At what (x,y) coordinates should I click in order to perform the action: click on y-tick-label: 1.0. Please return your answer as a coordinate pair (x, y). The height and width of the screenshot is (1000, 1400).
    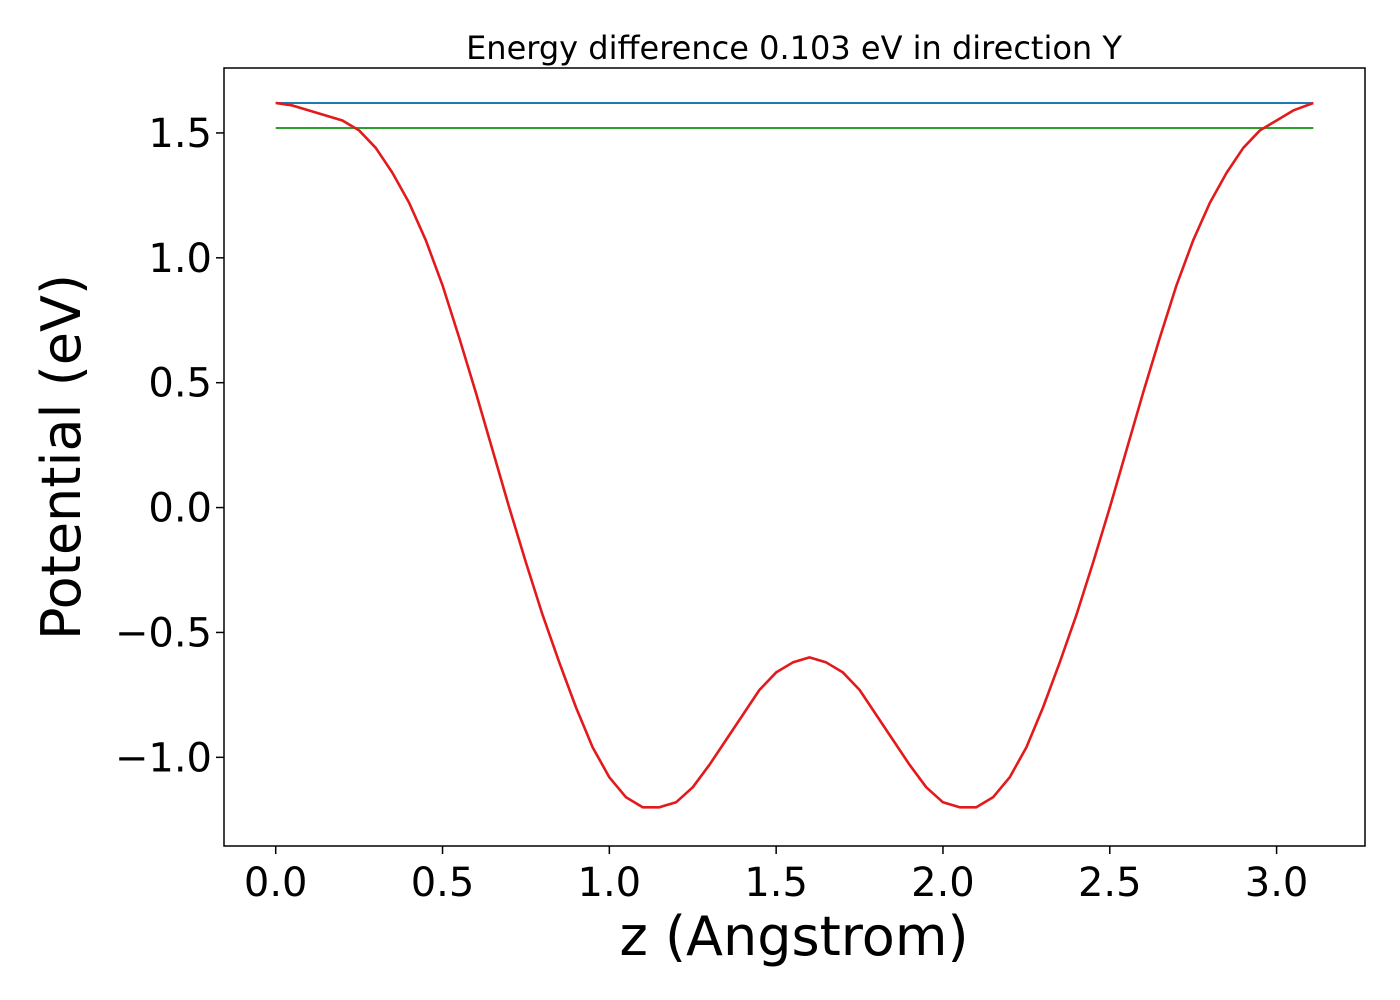
    Looking at the image, I should click on (180, 259).